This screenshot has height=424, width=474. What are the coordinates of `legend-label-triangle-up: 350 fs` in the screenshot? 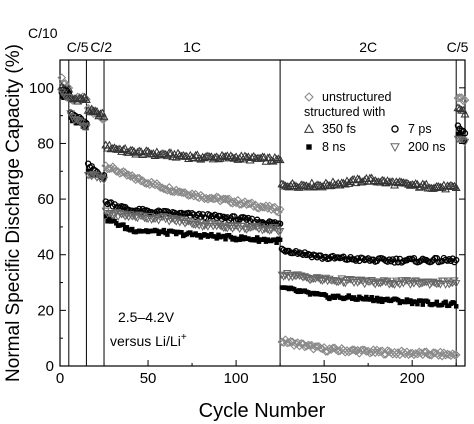 It's located at (339, 129).